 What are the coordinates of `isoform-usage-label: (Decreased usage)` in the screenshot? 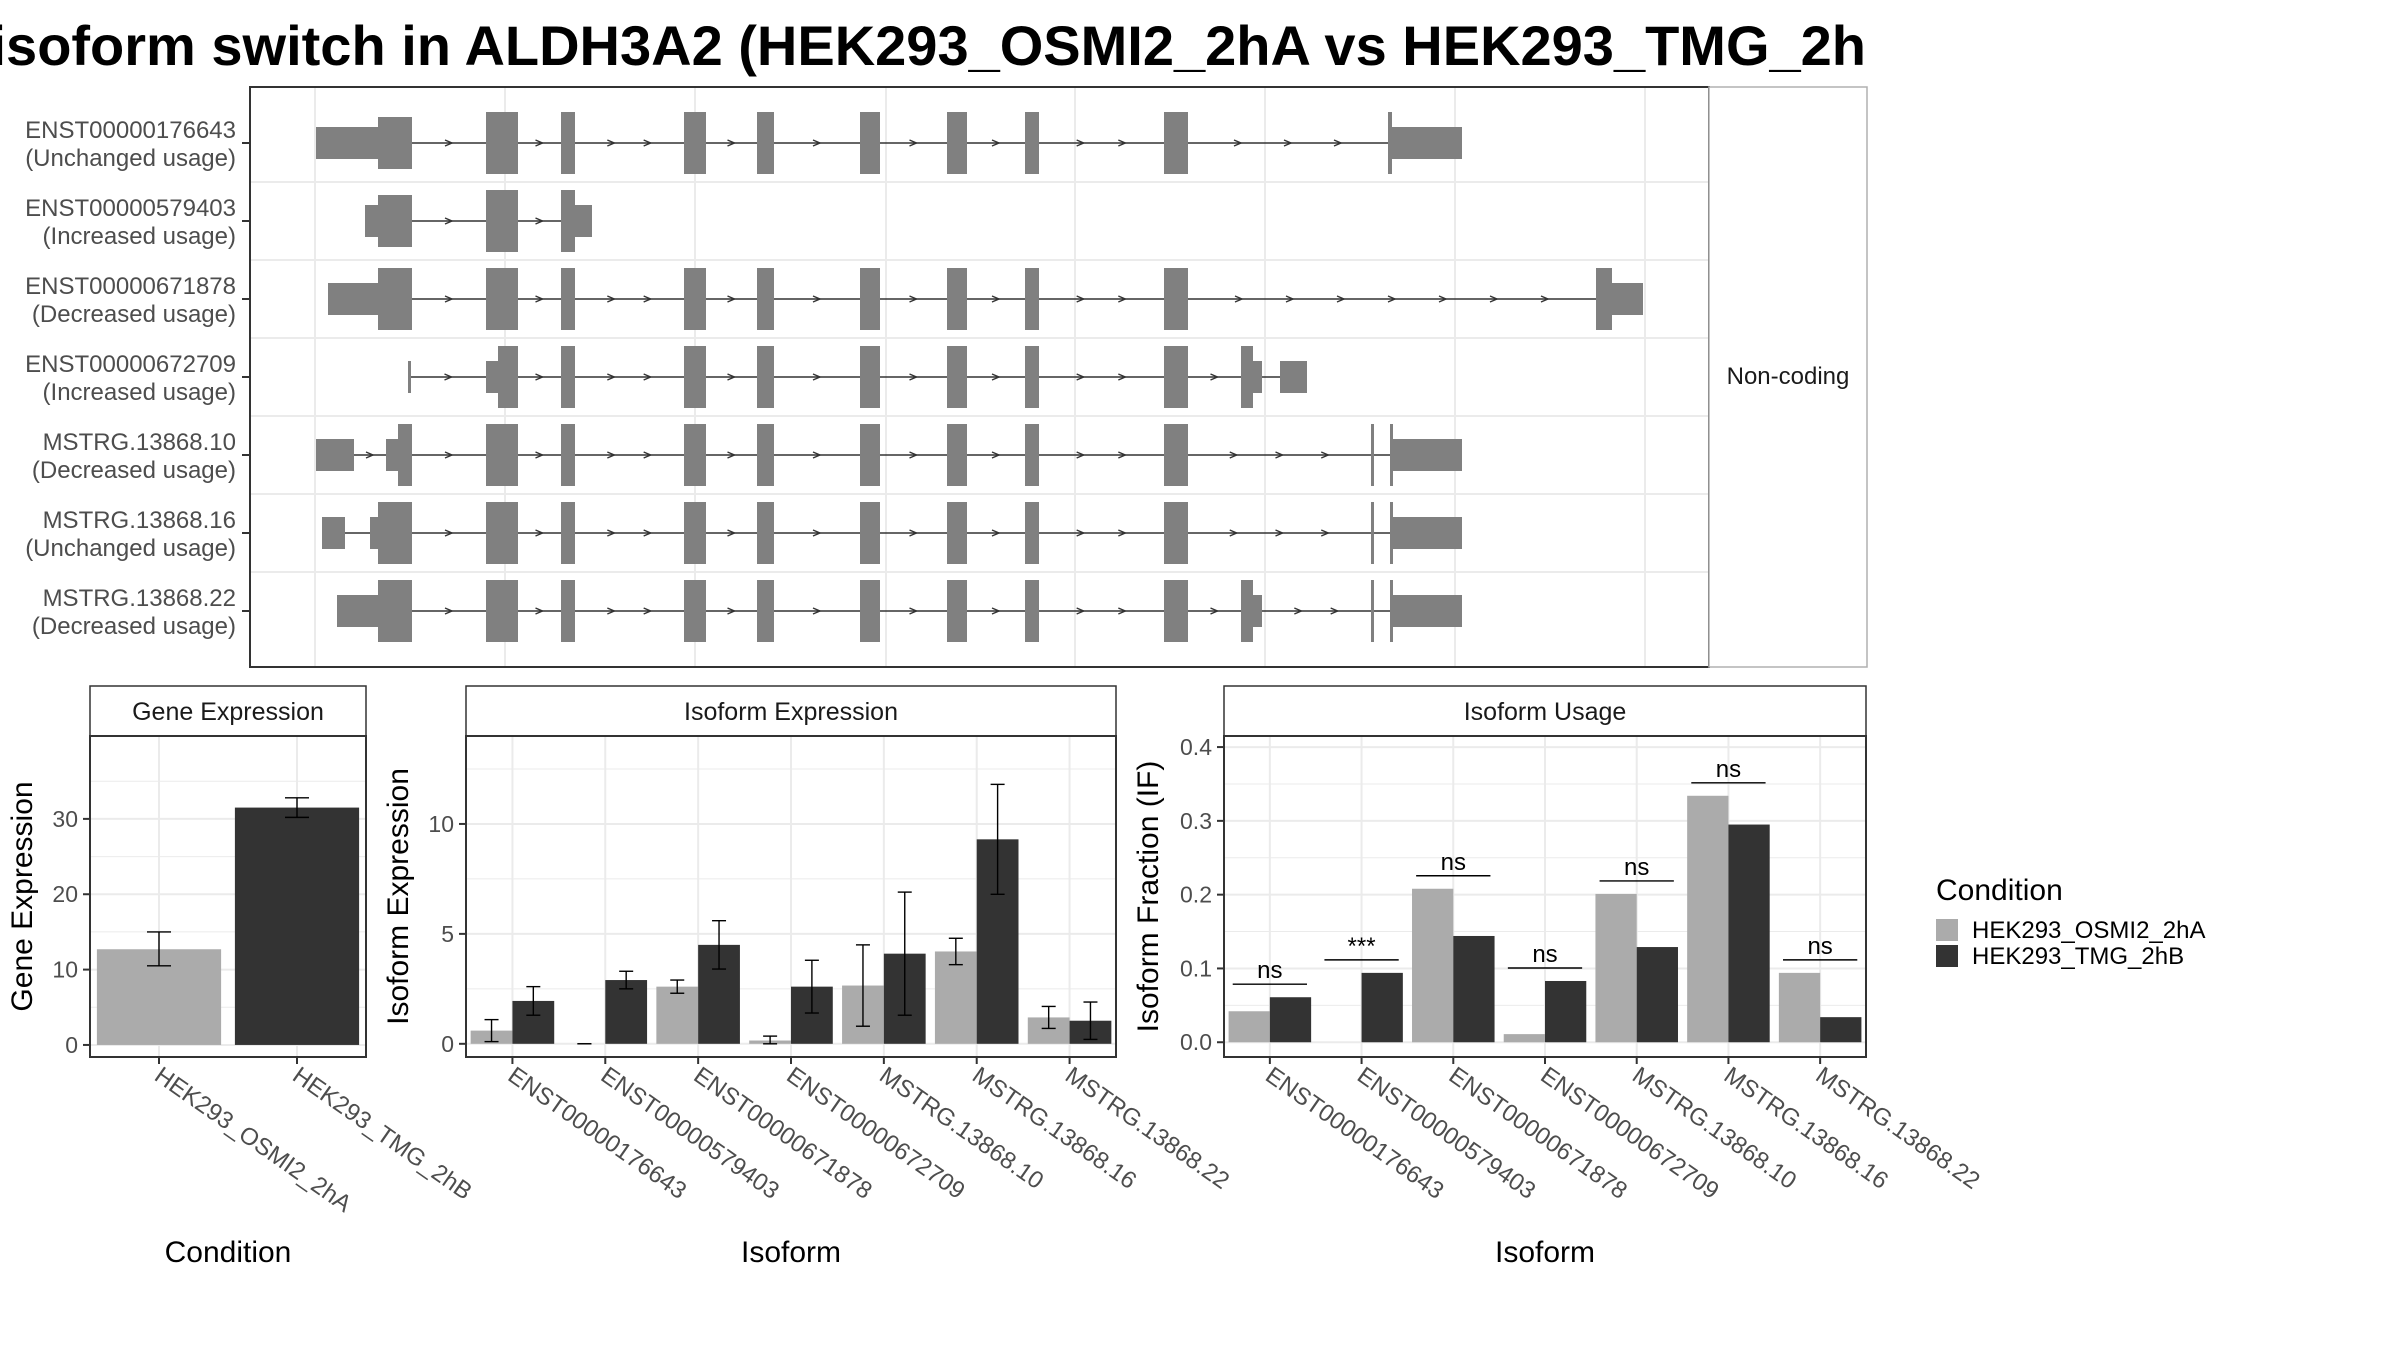 It's located at (134, 470).